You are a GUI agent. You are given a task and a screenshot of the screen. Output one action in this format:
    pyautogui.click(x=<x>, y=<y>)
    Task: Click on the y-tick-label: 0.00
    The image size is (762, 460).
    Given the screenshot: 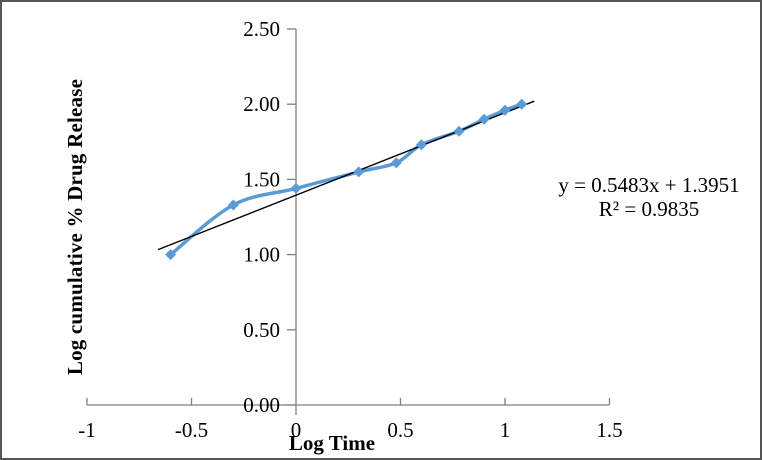 What is the action you would take?
    pyautogui.click(x=261, y=405)
    